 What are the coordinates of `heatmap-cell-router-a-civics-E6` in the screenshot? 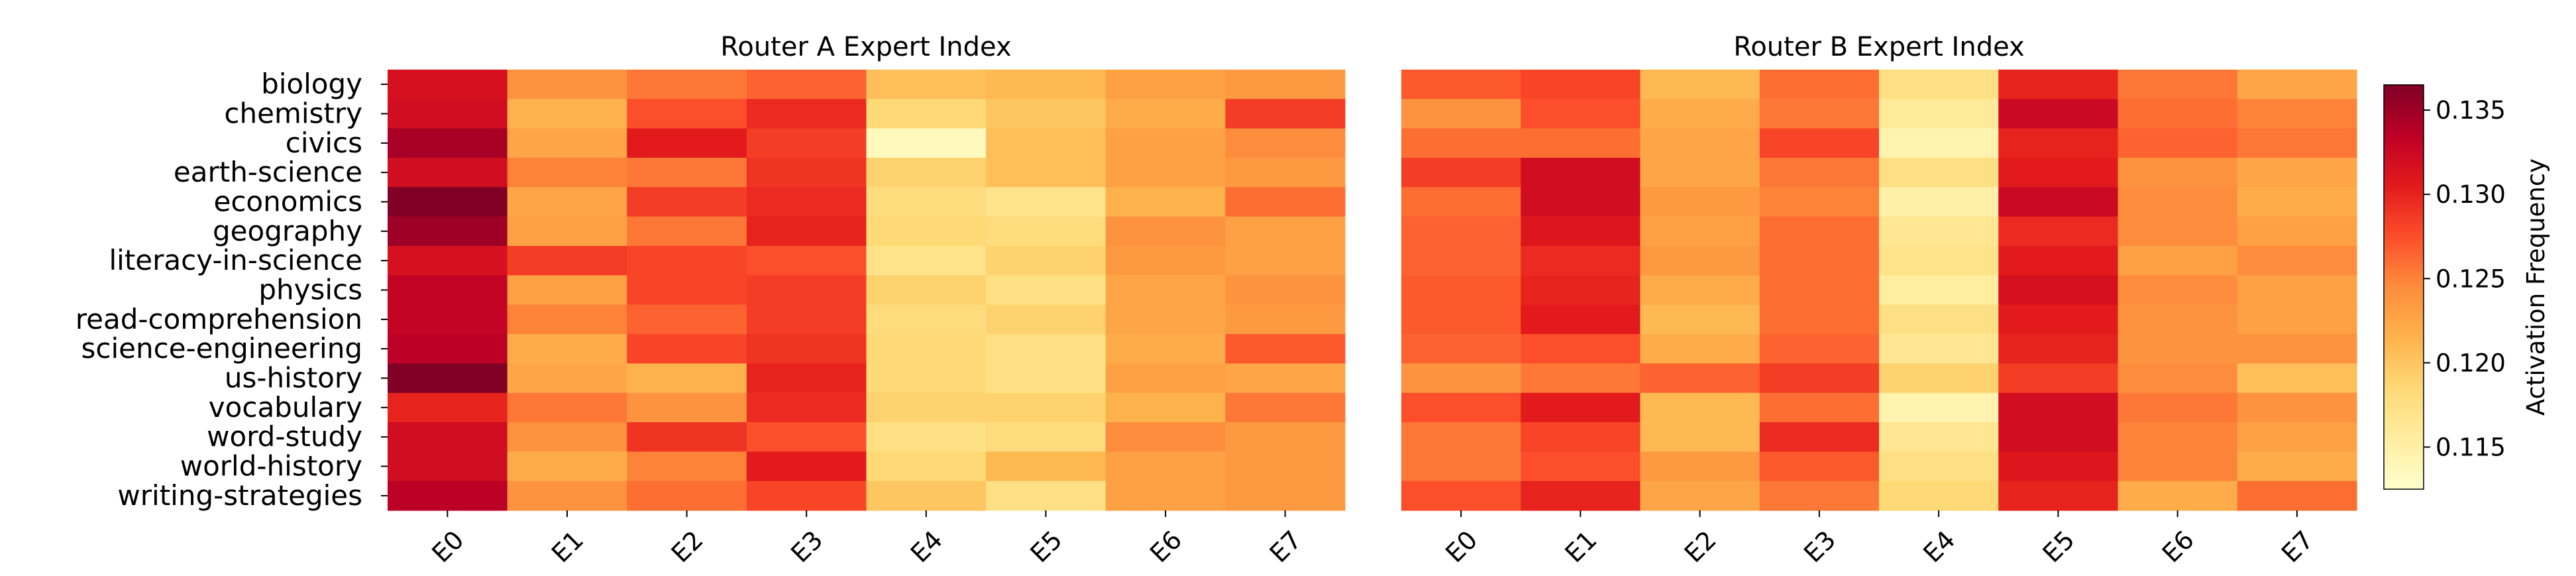 It's located at (1165, 143).